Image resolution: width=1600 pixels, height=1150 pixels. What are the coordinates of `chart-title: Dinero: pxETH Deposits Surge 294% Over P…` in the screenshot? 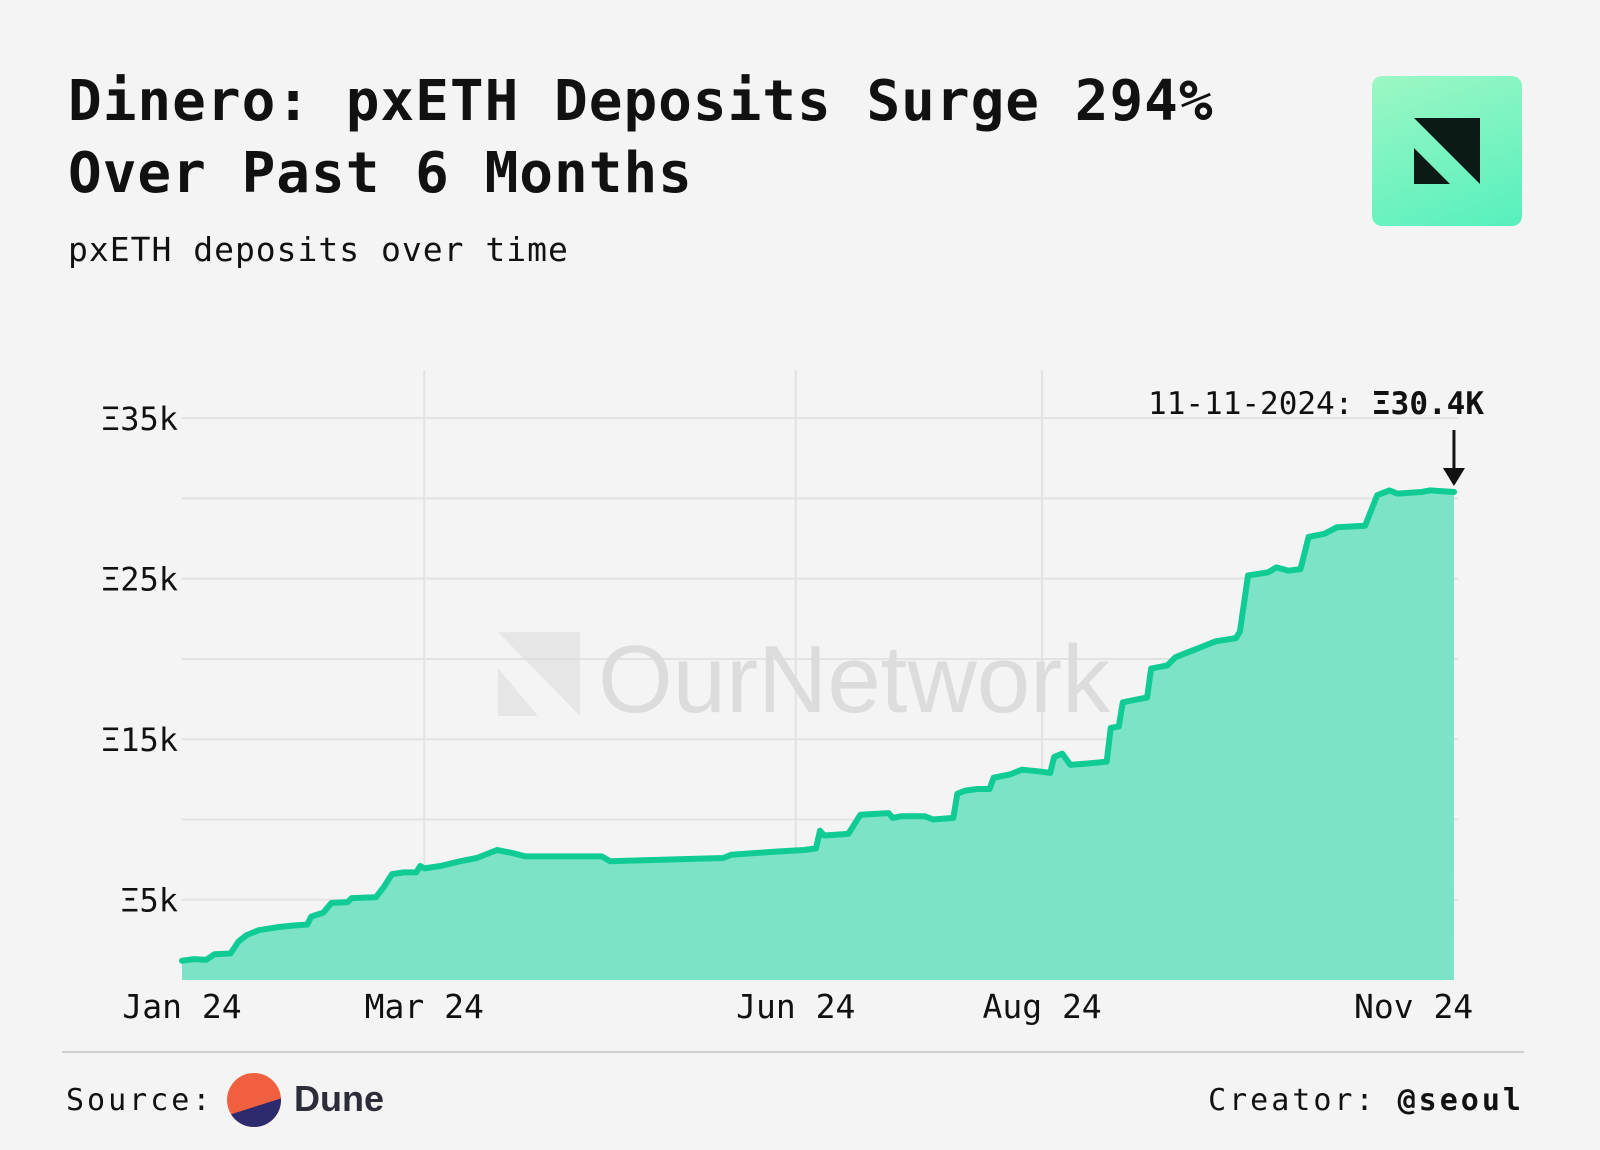 It's located at (641, 137).